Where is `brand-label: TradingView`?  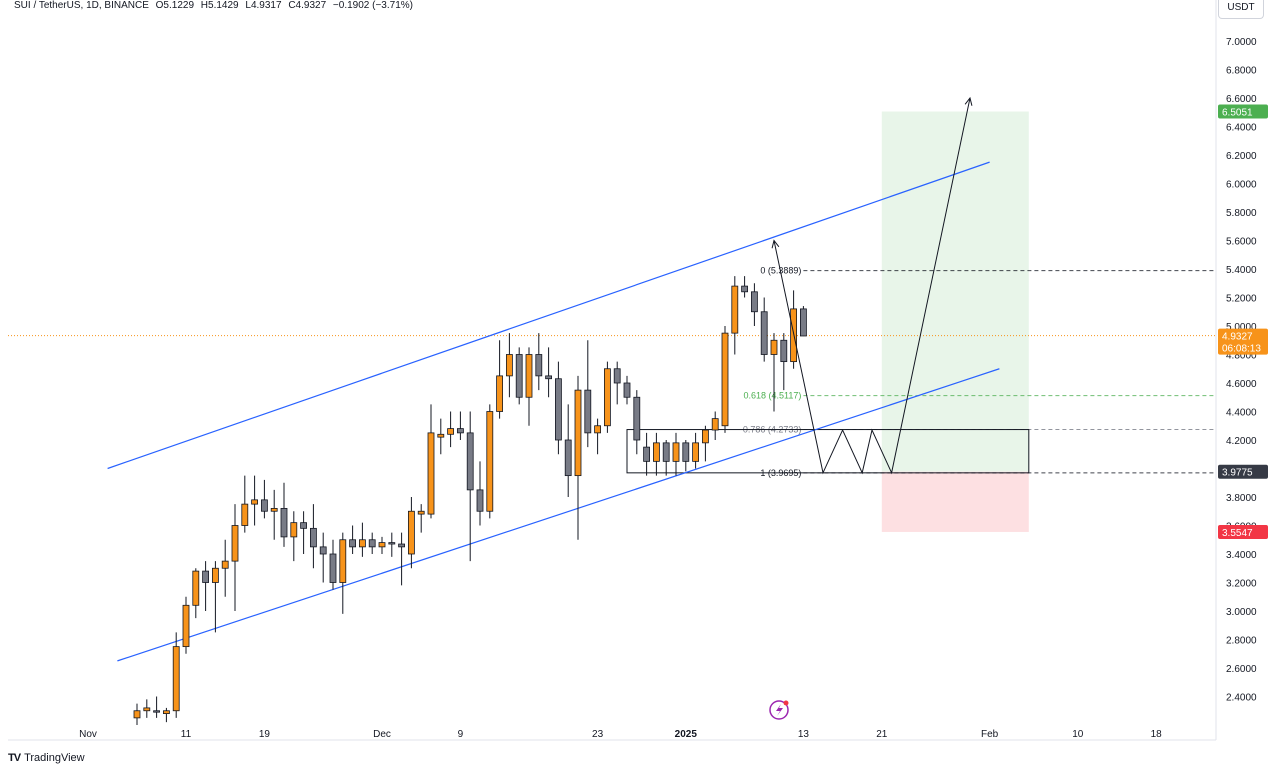
brand-label: TradingView is located at coordinates (54, 758).